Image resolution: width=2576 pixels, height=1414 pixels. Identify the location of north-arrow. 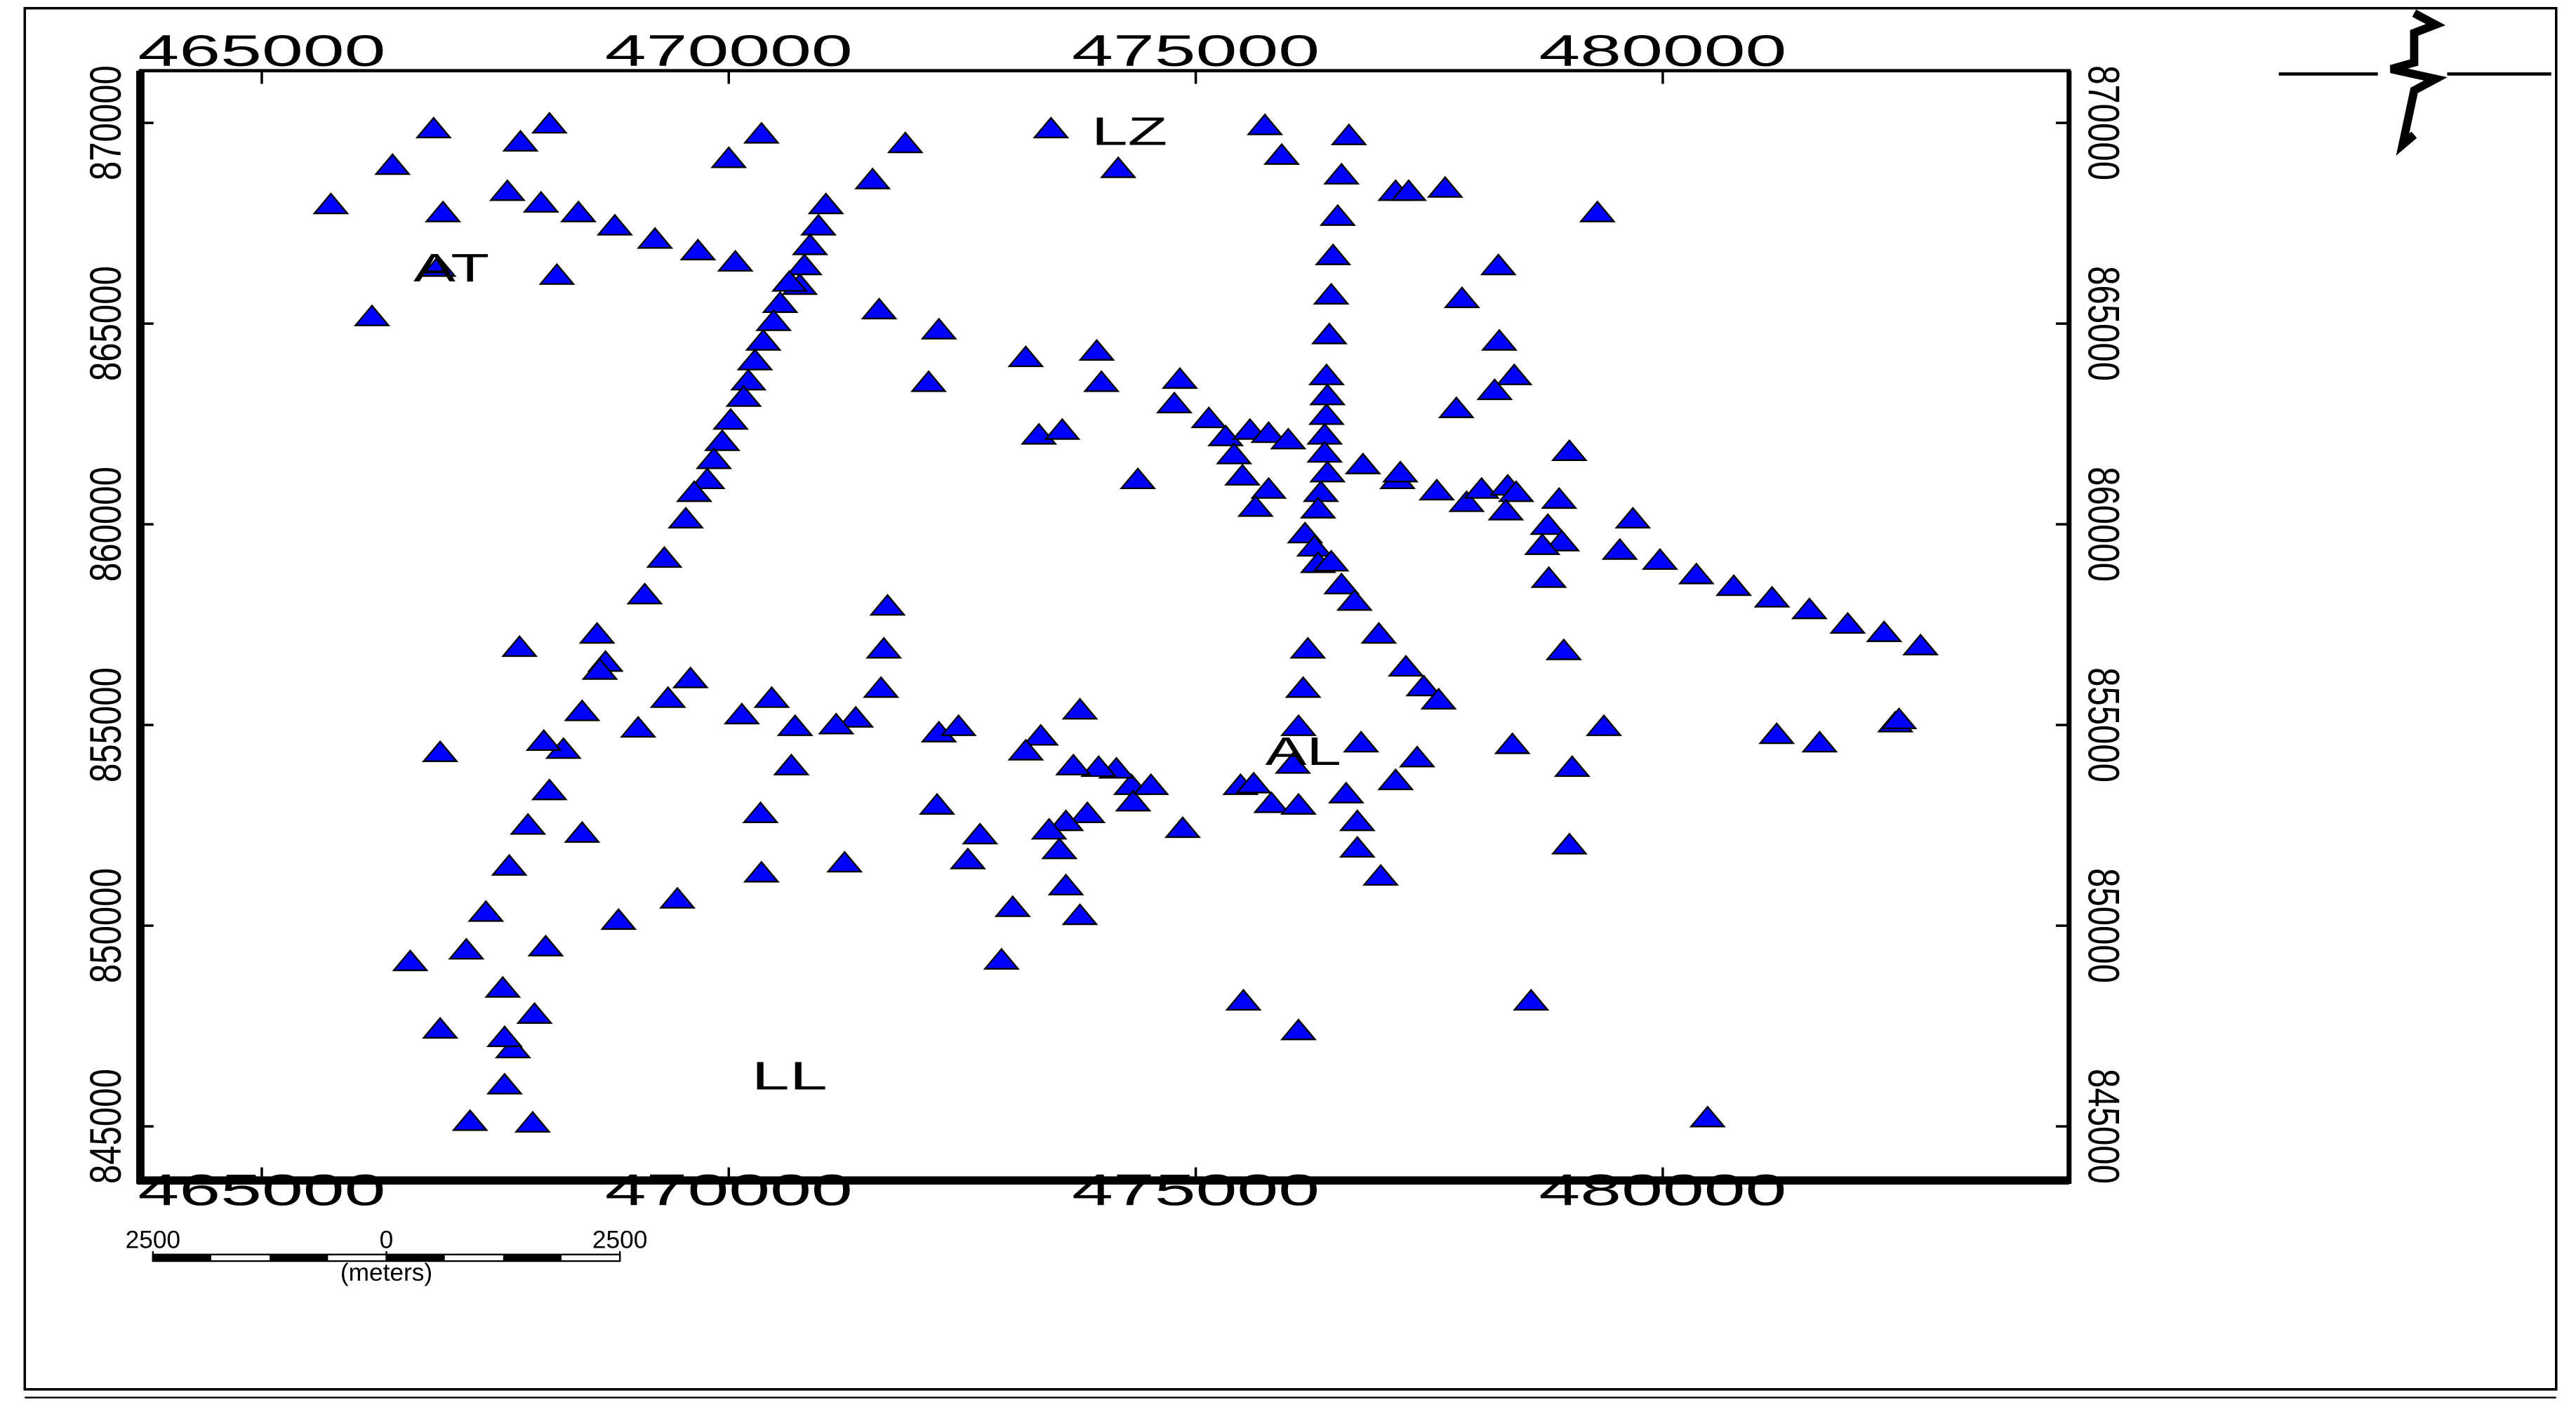
(2415, 82).